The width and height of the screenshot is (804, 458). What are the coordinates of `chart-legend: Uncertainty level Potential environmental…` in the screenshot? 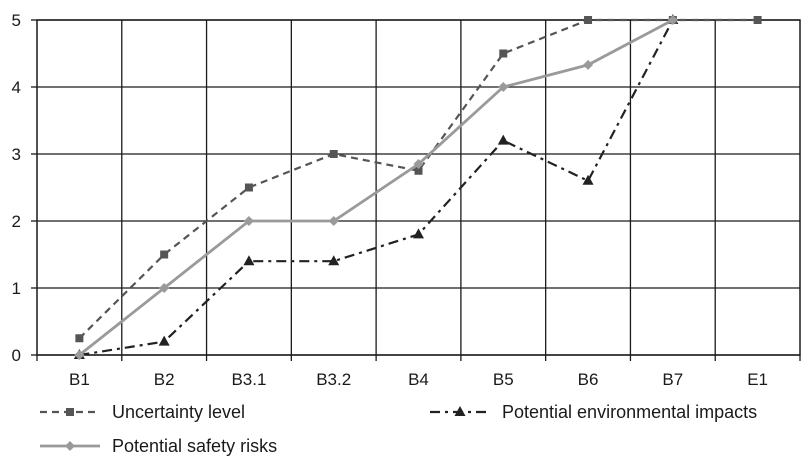 It's located at (398, 429).